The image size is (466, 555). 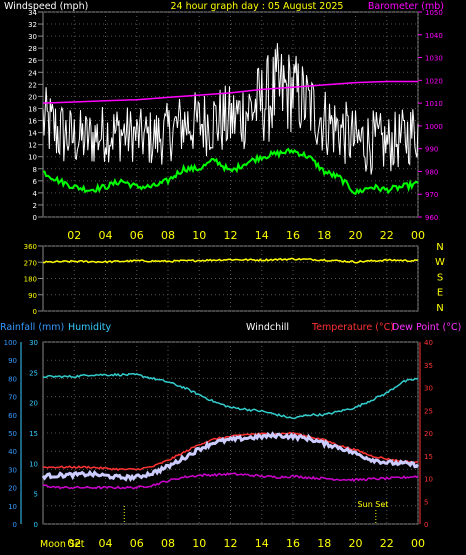 What do you see at coordinates (15, 525) in the screenshot?
I see `rain-tick-label: 0` at bounding box center [15, 525].